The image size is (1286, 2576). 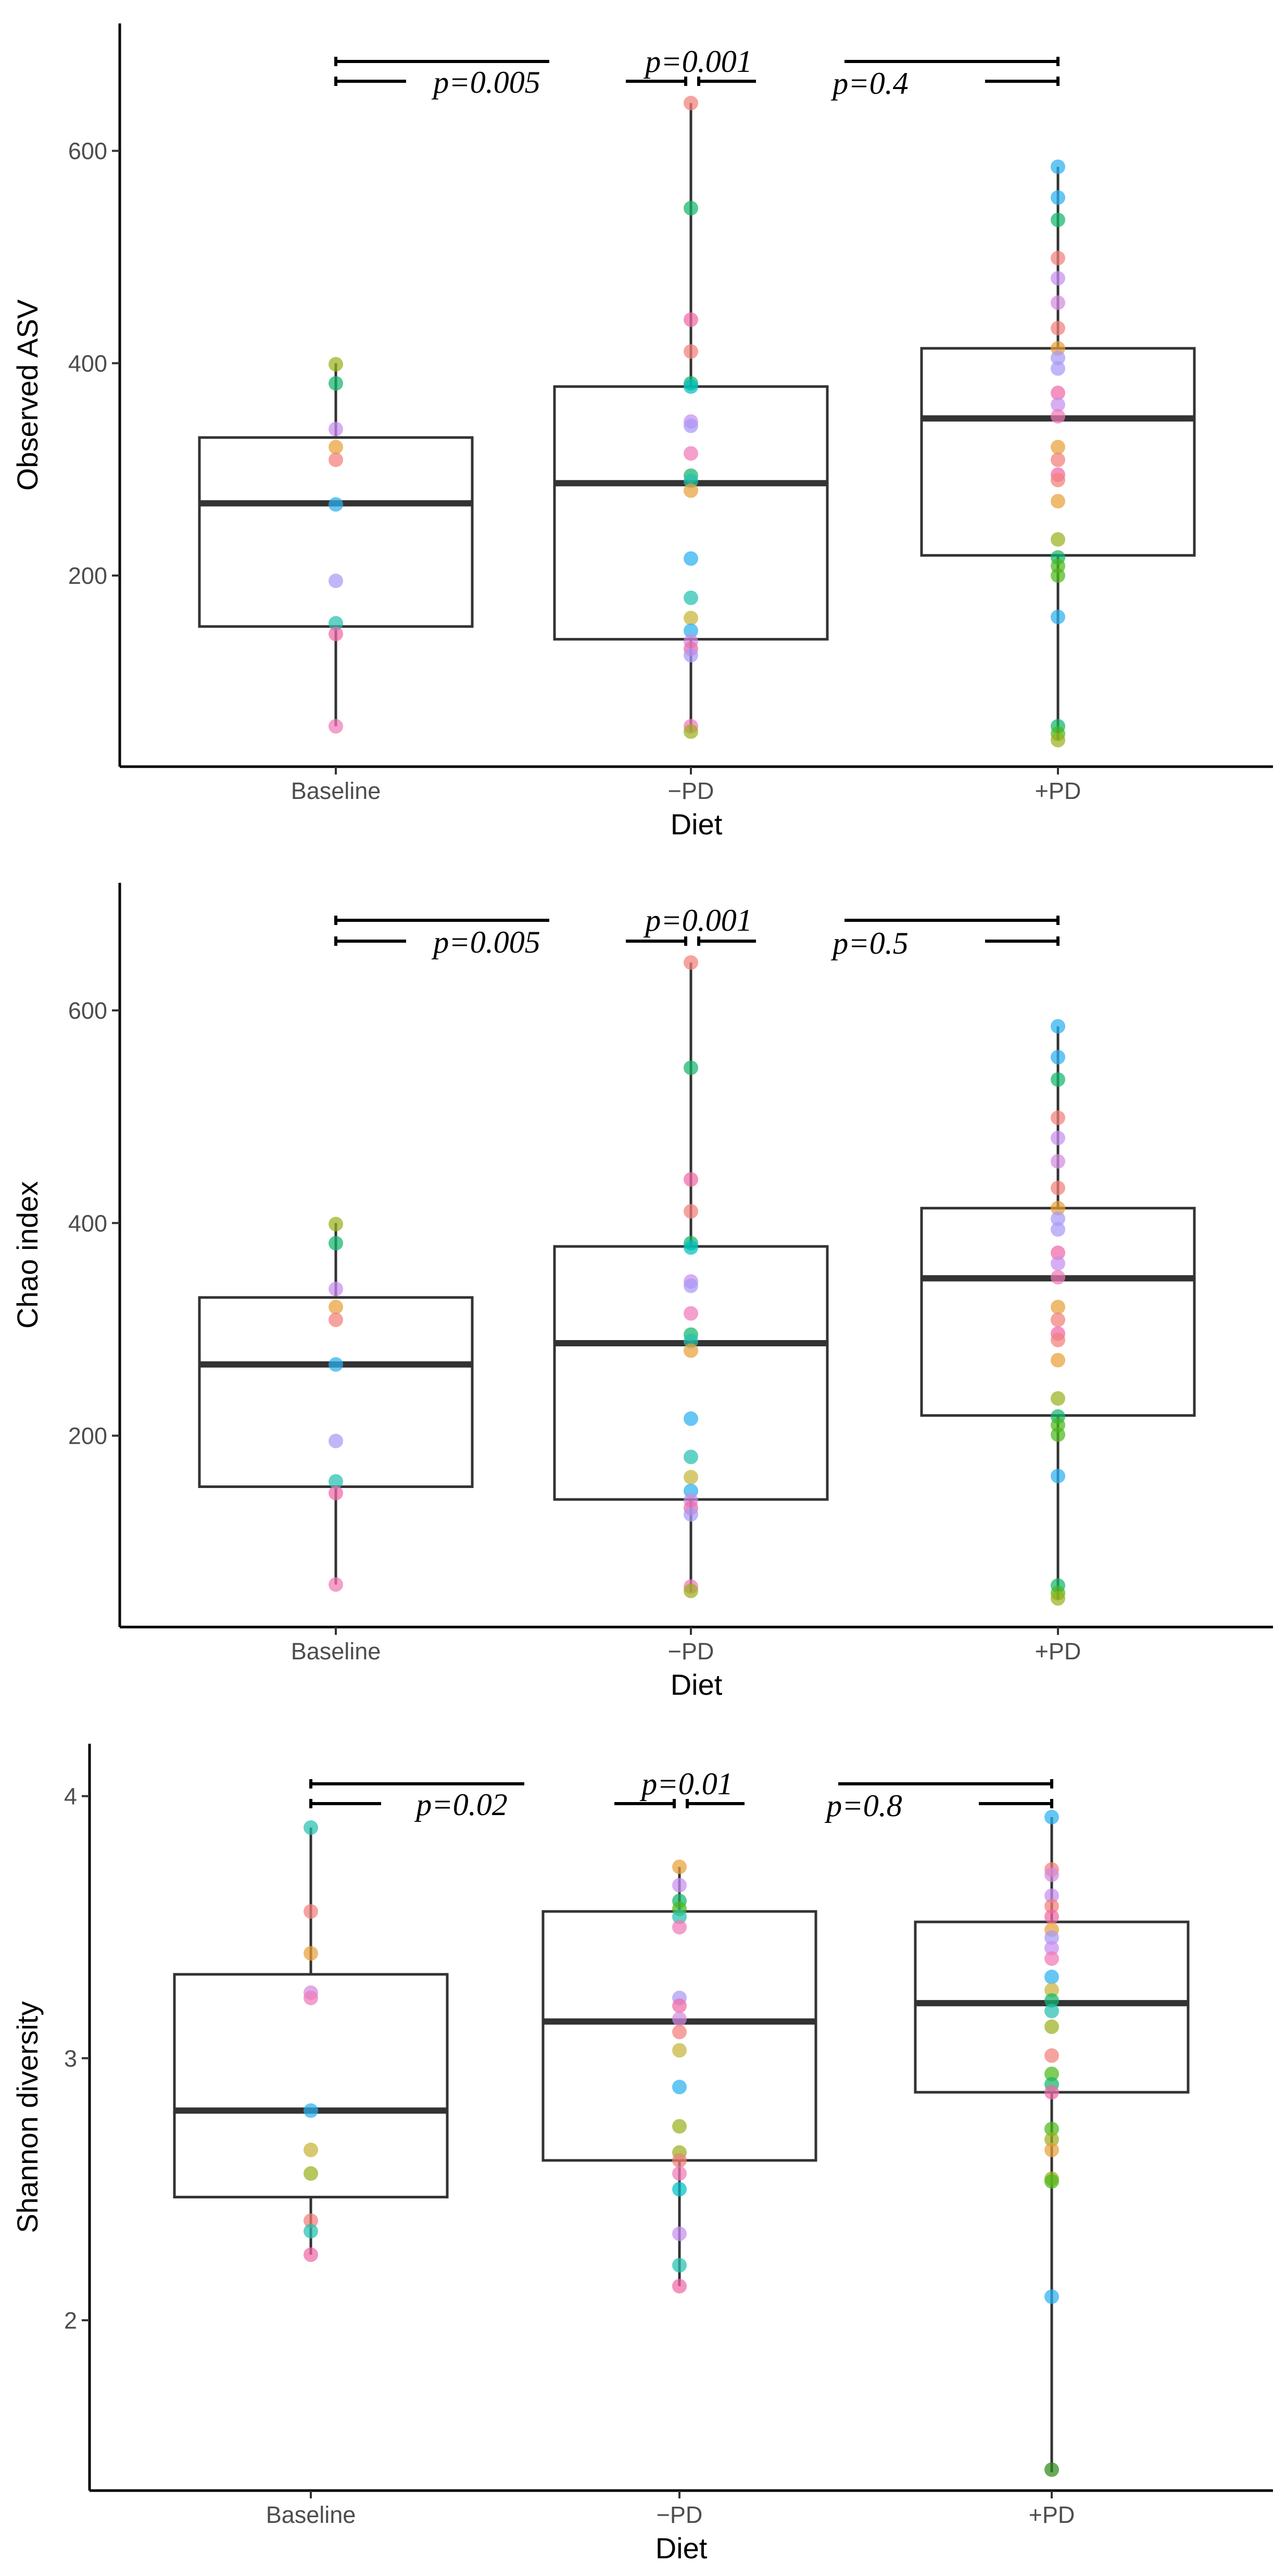 I want to click on significance-brackets: p=0.005 p=0.001 p=0.5, so click(x=697, y=931).